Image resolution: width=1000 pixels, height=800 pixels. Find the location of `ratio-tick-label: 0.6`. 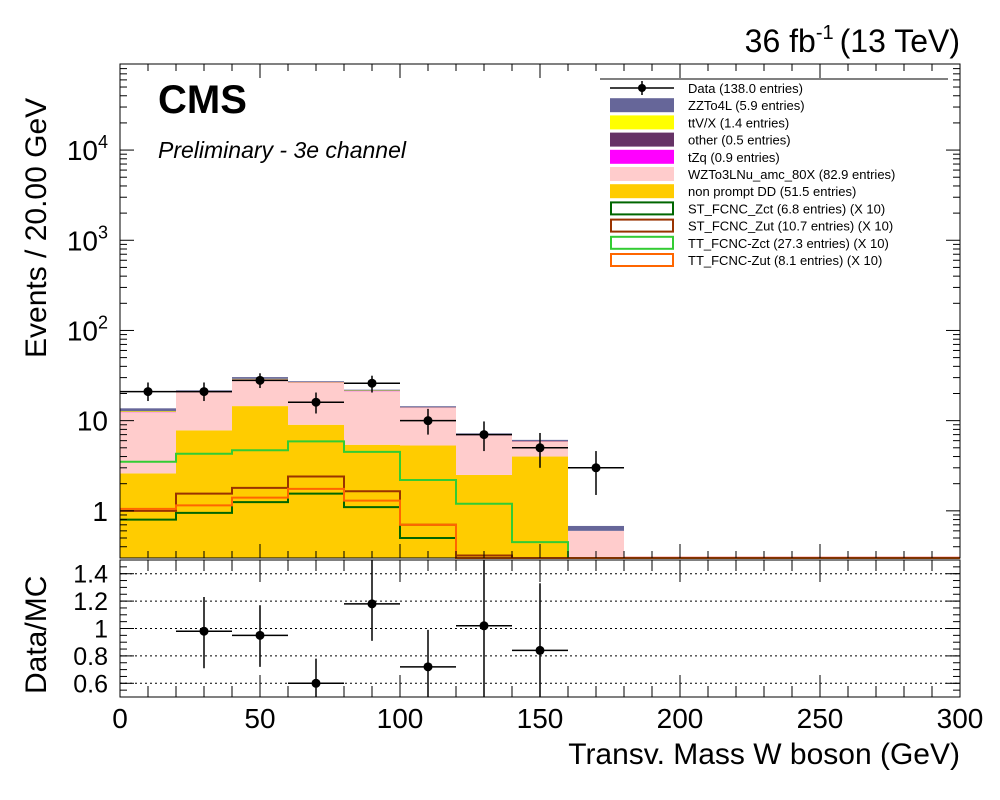

ratio-tick-label: 0.6 is located at coordinates (90, 684).